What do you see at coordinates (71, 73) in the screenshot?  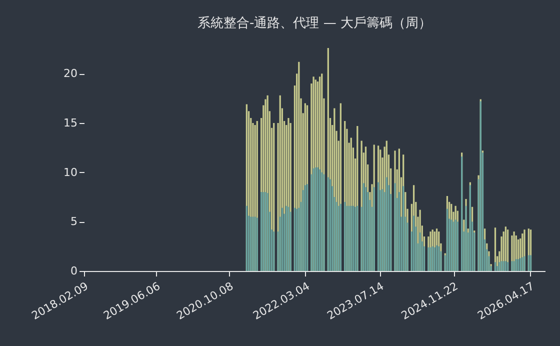 I see `y-tick-label: 20` at bounding box center [71, 73].